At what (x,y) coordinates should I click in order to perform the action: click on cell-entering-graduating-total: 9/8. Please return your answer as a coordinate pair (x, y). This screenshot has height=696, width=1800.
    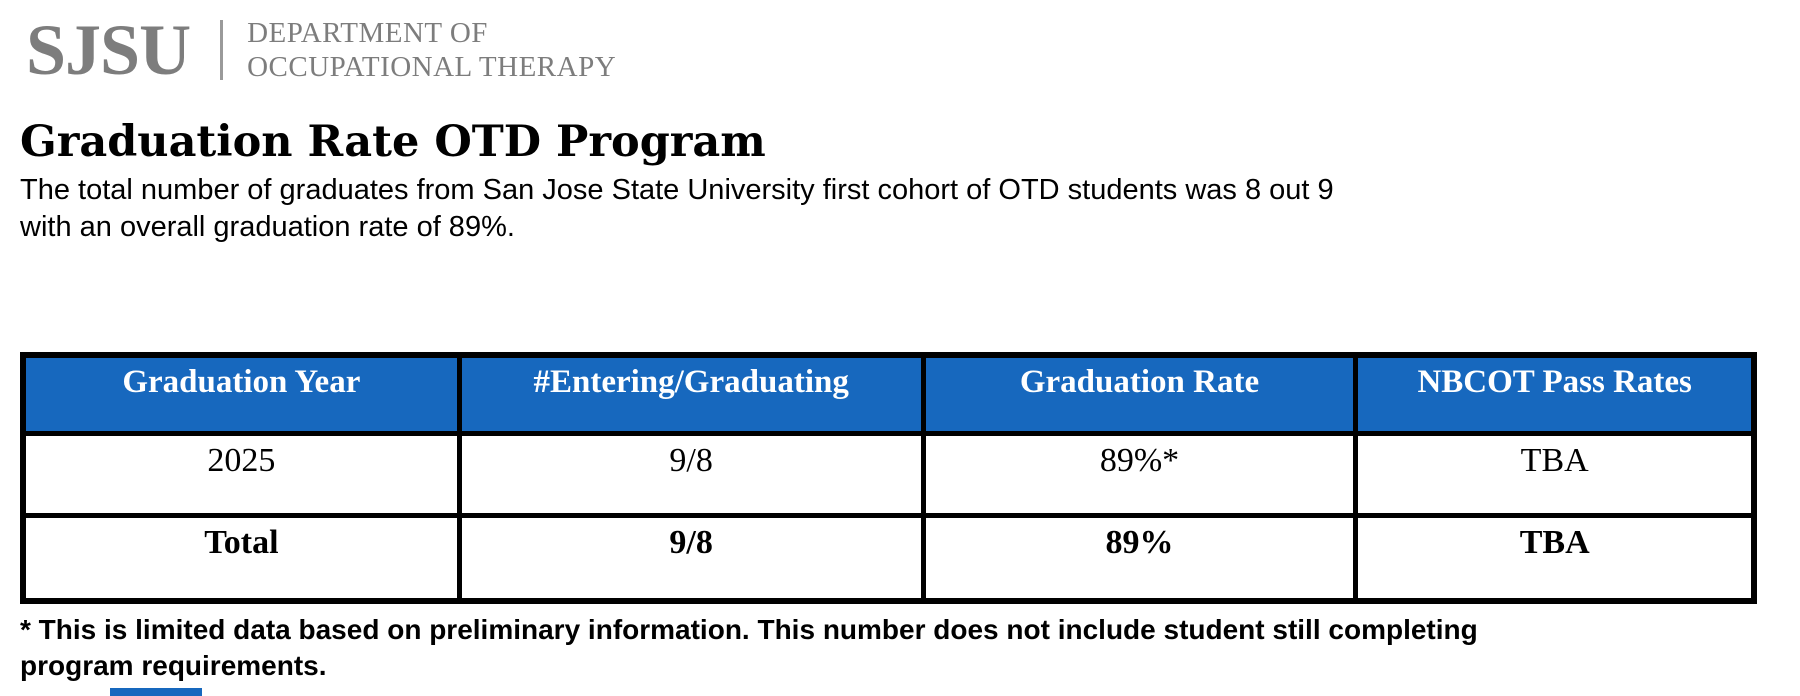
    Looking at the image, I should click on (691, 558).